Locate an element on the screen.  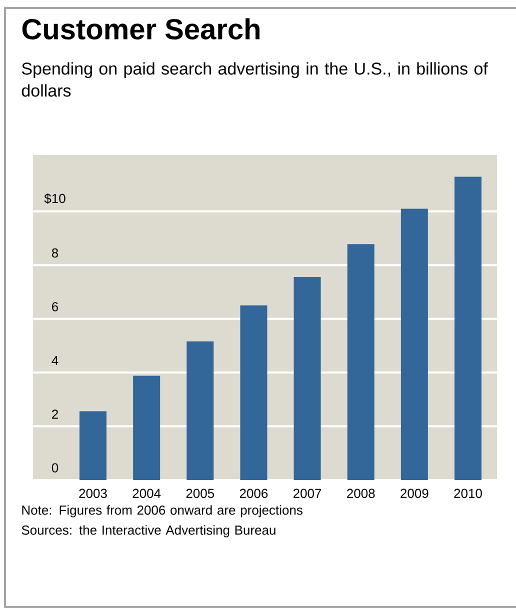
chart-subtitle: Spending on paid search advertising in the U.S., in billions of dollars is located at coordinates (255, 79).